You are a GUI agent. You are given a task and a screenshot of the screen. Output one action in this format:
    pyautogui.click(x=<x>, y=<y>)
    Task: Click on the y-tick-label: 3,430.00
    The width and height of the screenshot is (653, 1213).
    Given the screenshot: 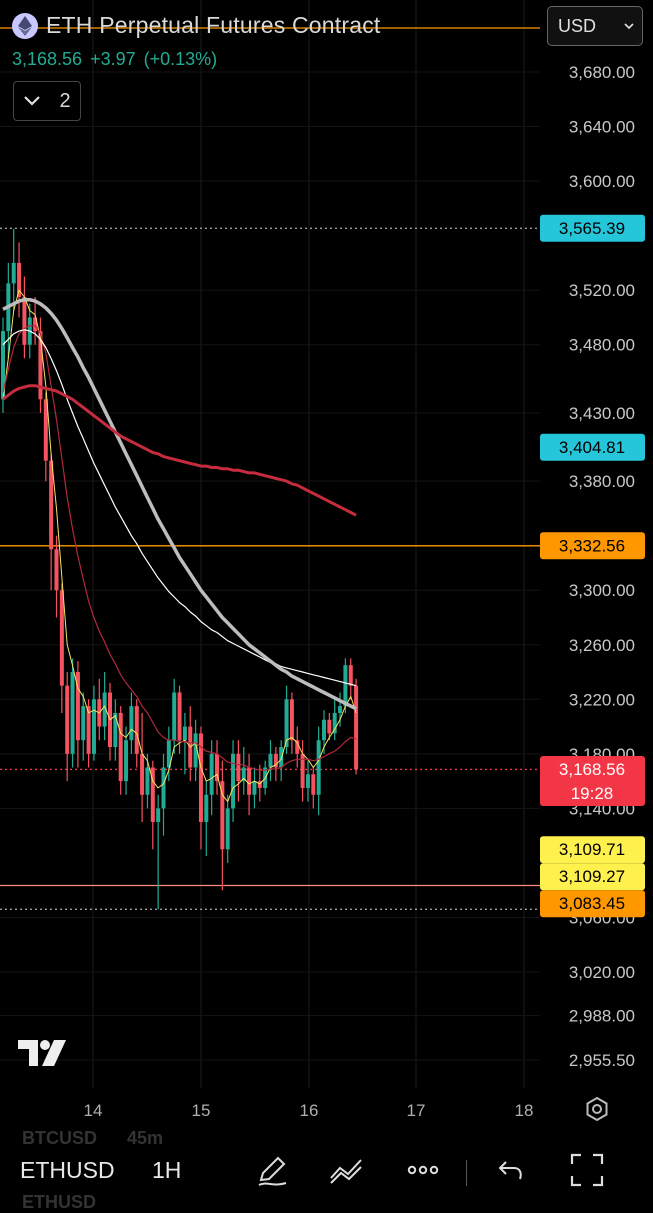 What is the action you would take?
    pyautogui.click(x=602, y=413)
    